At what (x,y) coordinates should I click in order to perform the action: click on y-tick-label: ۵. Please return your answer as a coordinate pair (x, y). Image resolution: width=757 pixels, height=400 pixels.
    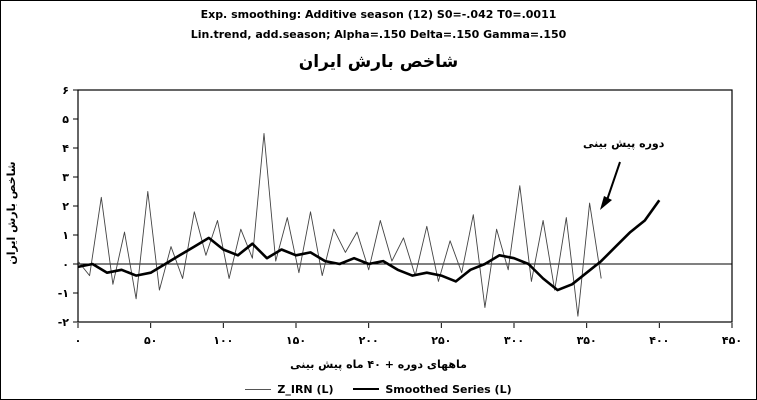
    Looking at the image, I should click on (65, 119).